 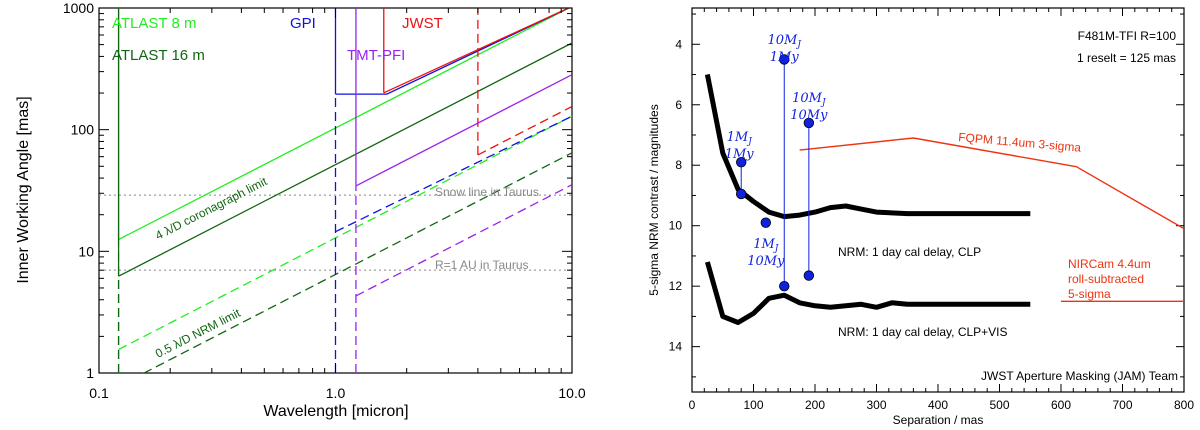 What do you see at coordinates (753, 405) in the screenshot?
I see `right-x-tick-label: 100` at bounding box center [753, 405].